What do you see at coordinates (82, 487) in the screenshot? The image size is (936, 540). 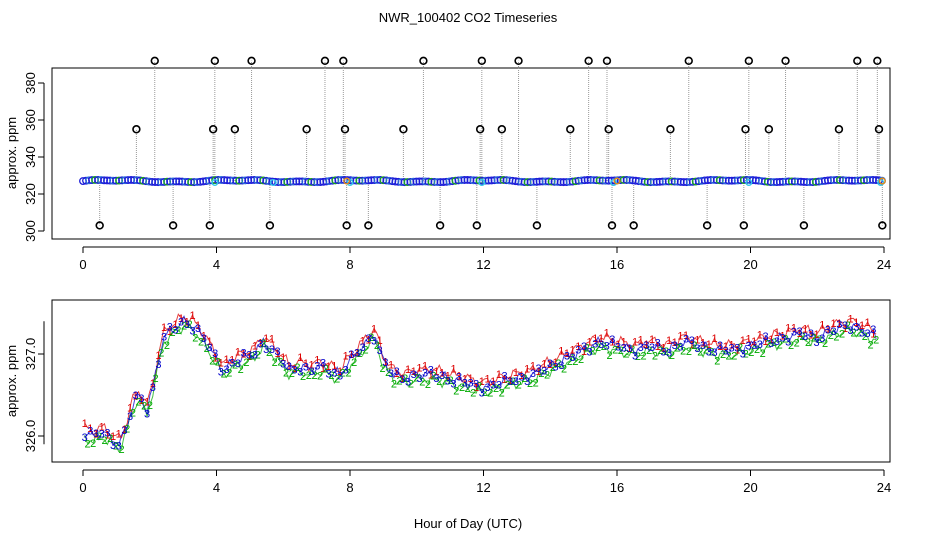 I see `bottom-x-tick-label: 0` at bounding box center [82, 487].